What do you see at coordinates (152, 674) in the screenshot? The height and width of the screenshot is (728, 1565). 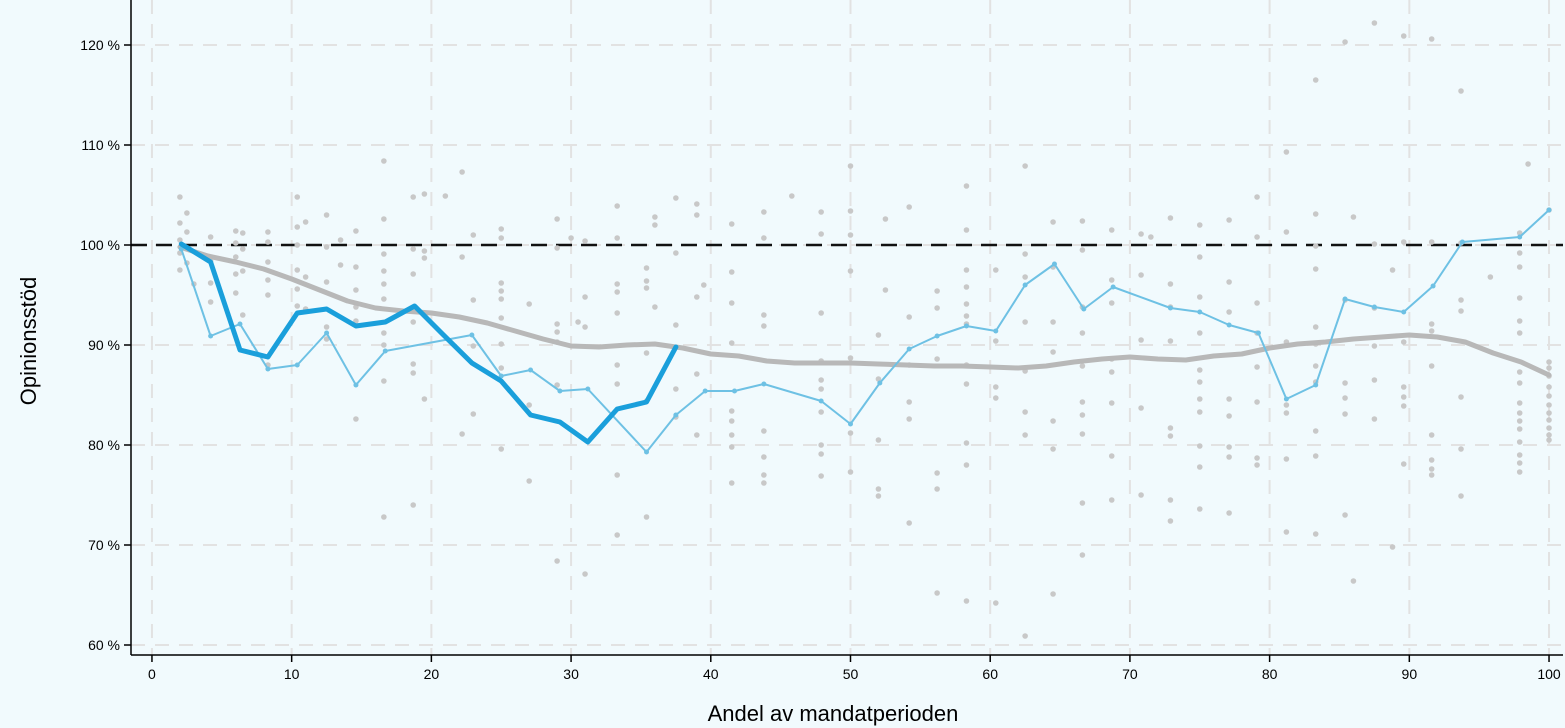 I see `x-tick-label: 0` at bounding box center [152, 674].